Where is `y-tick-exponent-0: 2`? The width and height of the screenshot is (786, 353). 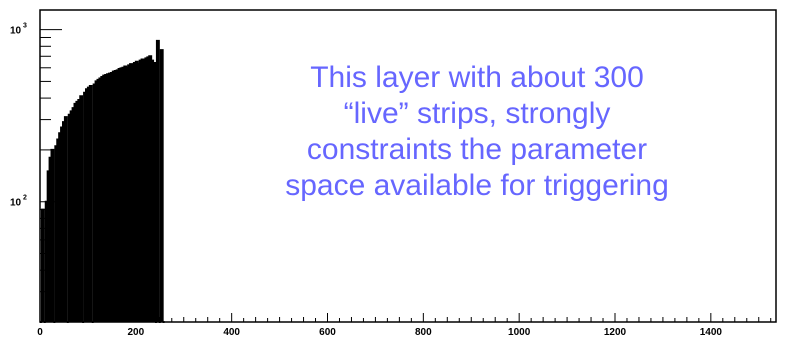 y-tick-exponent-0: 2 is located at coordinates (25, 198).